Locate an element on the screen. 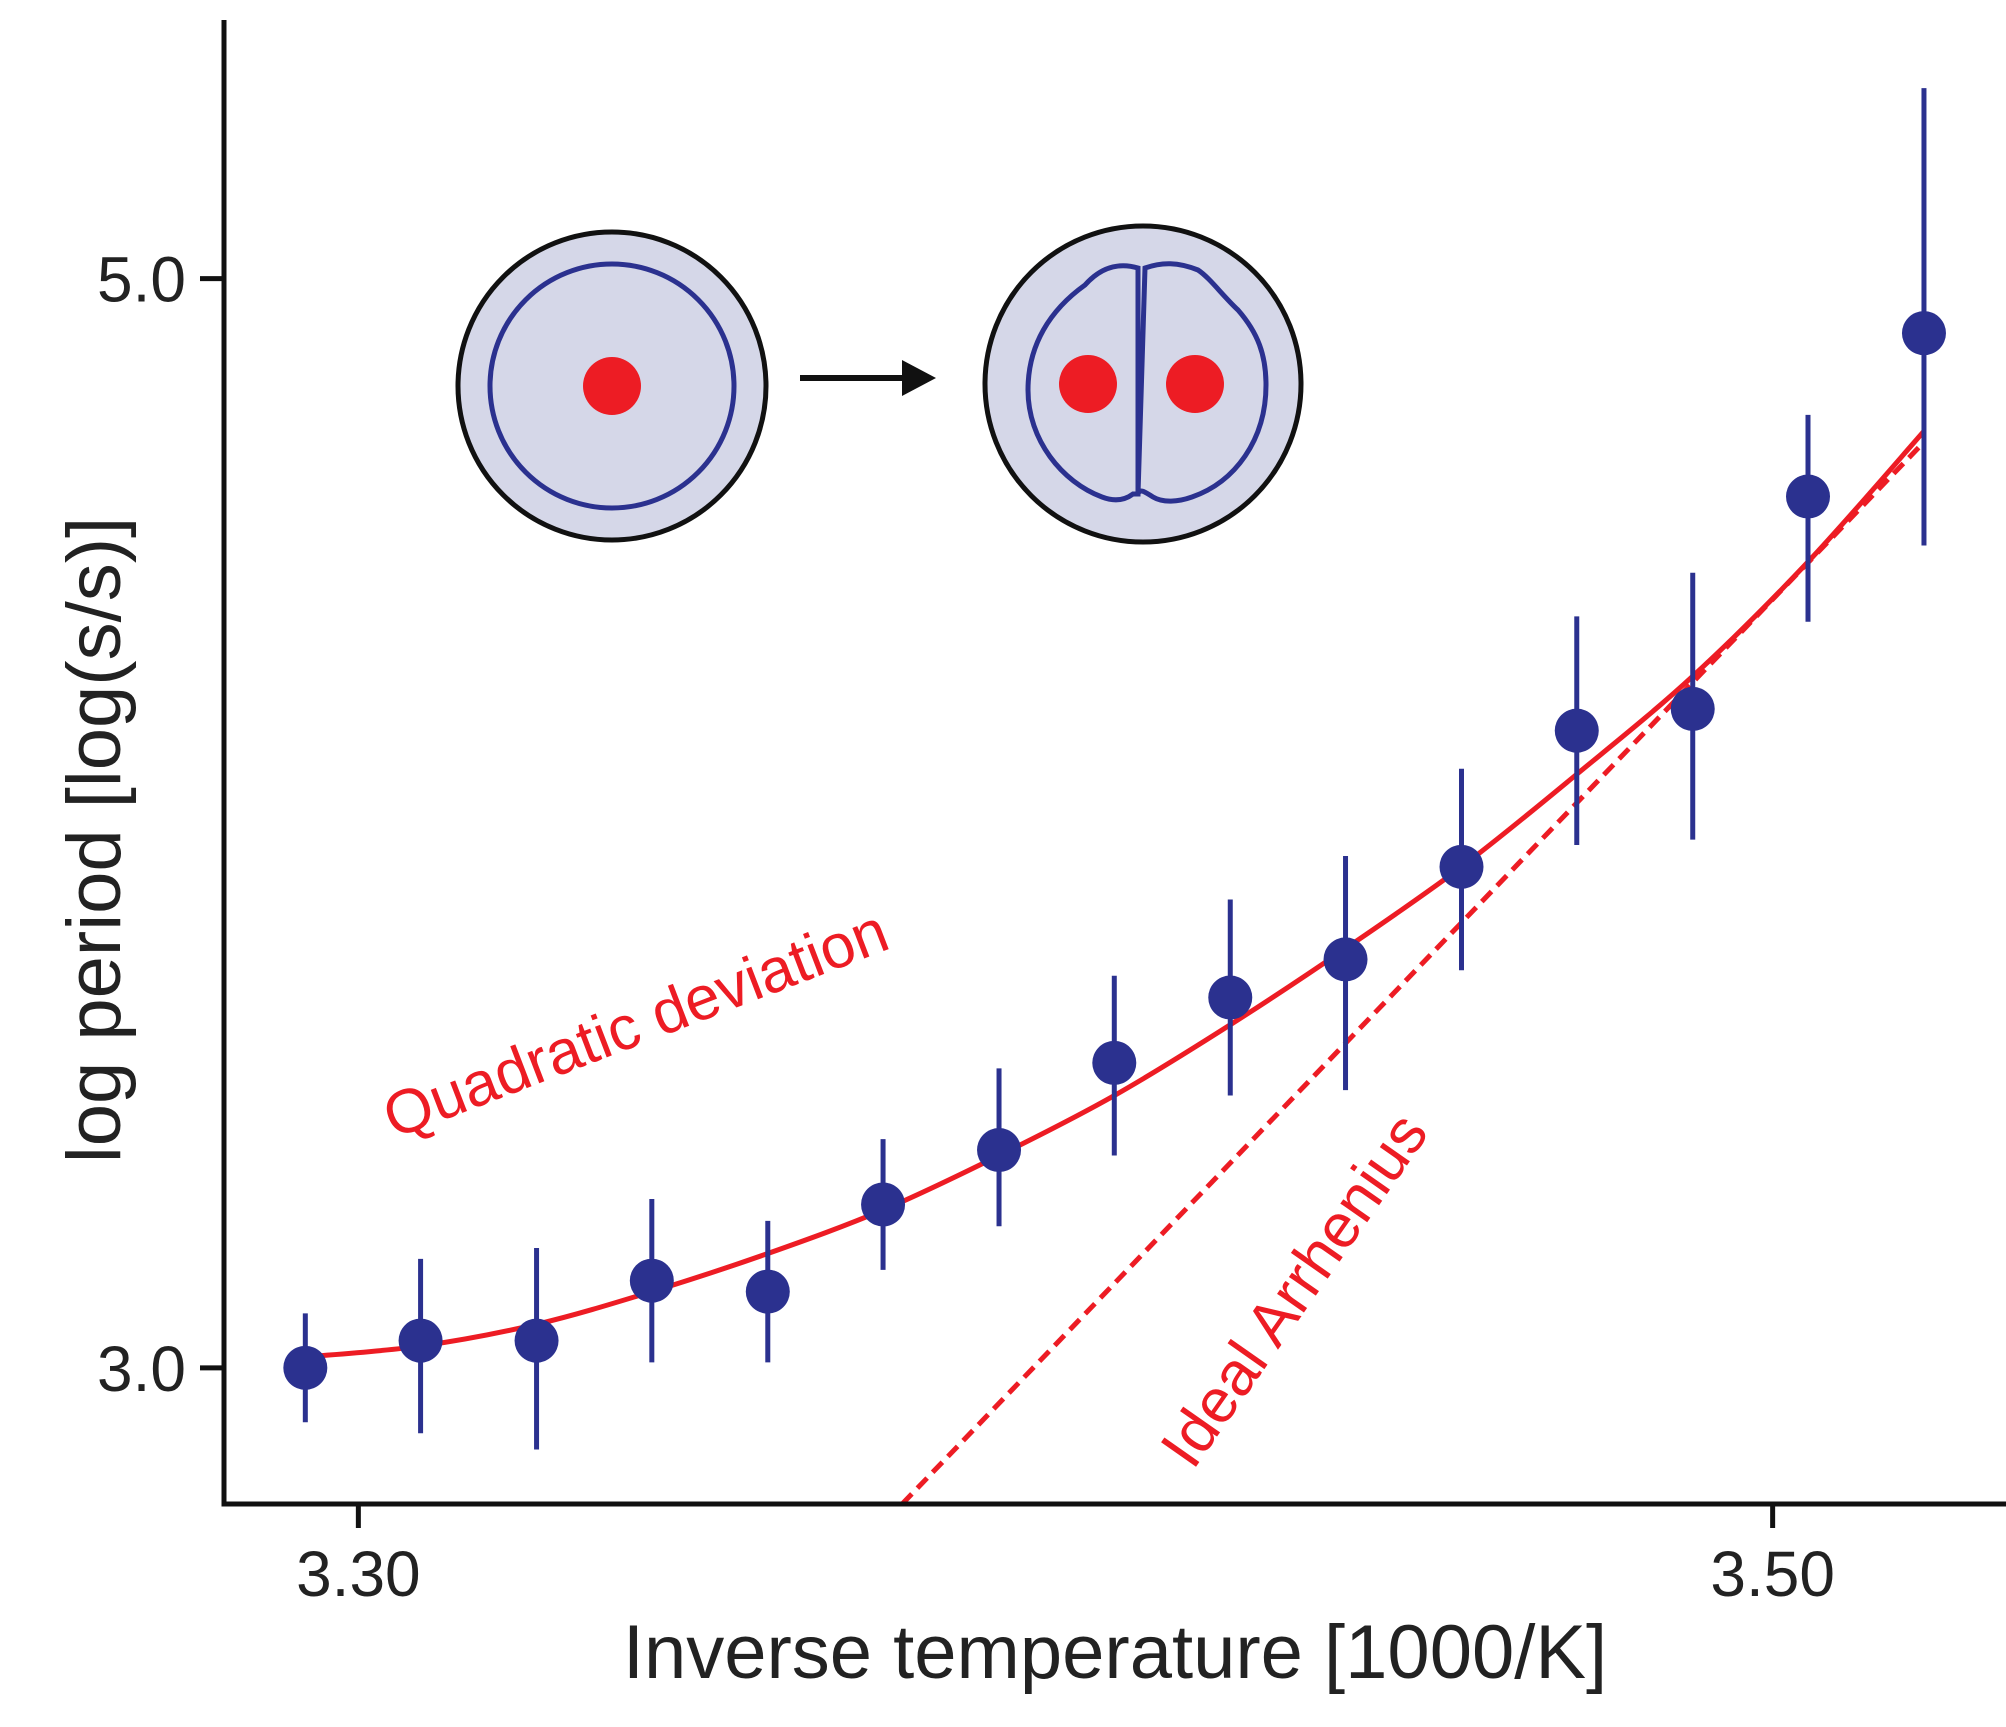 This screenshot has width=2006, height=1727. quadratic-deviation-label: Quadratic deviation is located at coordinates (635, 1024).